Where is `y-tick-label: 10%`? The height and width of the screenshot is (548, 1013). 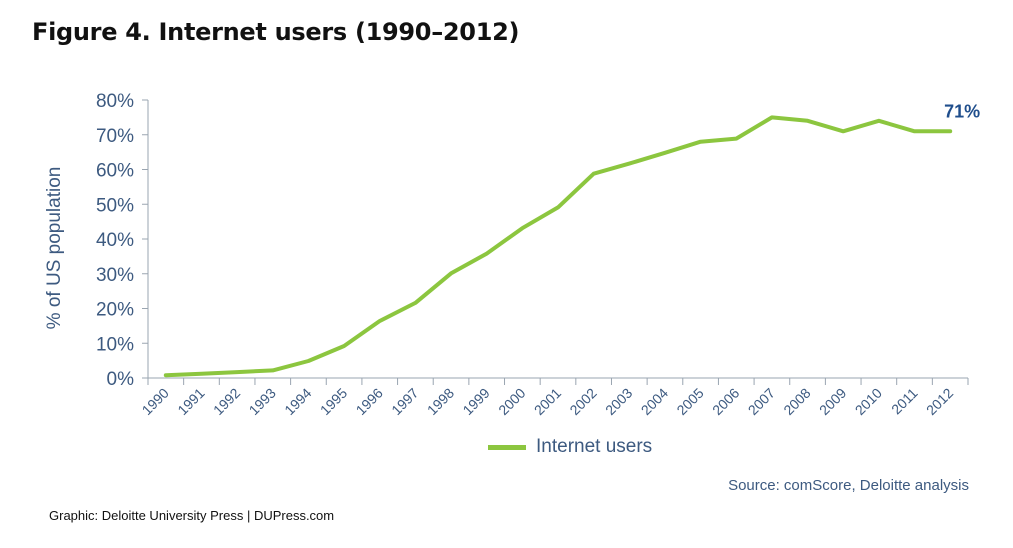
y-tick-label: 10% is located at coordinates (115, 344).